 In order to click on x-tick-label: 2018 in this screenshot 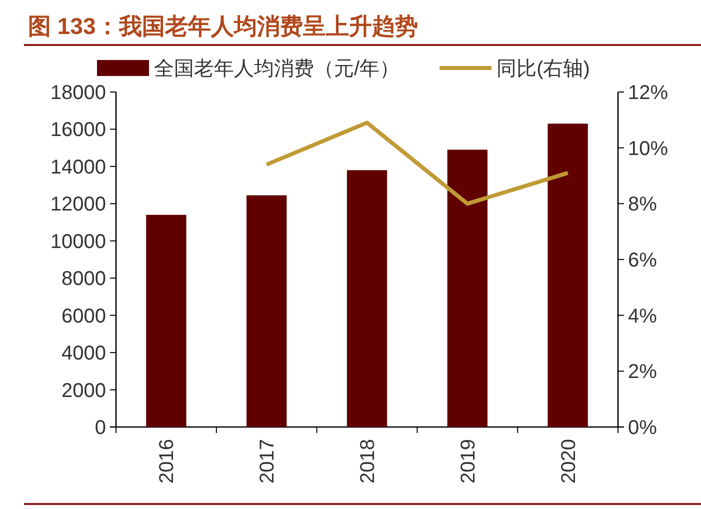, I will do `click(368, 461)`.